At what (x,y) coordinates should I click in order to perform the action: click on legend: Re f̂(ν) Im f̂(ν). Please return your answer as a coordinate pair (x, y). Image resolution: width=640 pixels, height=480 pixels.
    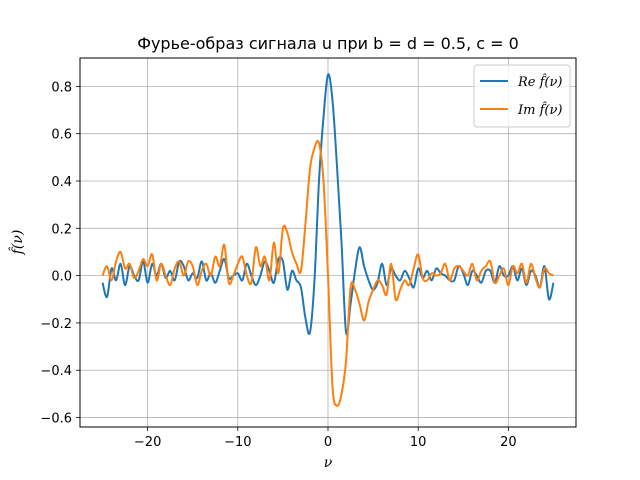
    Looking at the image, I should click on (522, 96).